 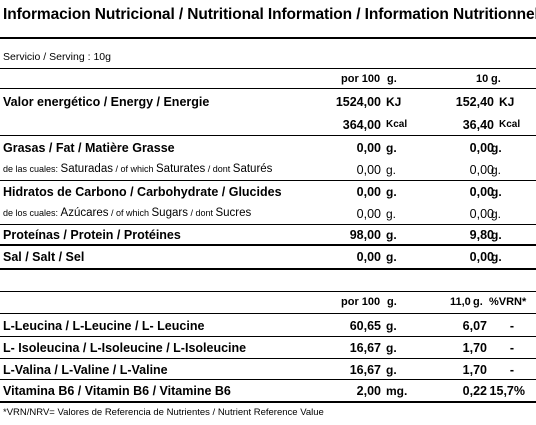 I want to click on protein-serving: 9,80, so click(x=481, y=235).